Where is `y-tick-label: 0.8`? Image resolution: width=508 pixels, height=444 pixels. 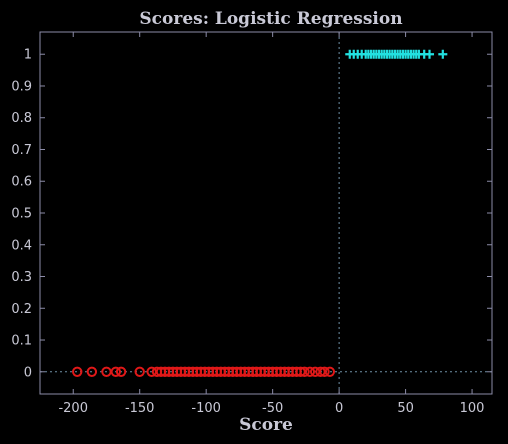 y-tick-label: 0.8 is located at coordinates (21, 118).